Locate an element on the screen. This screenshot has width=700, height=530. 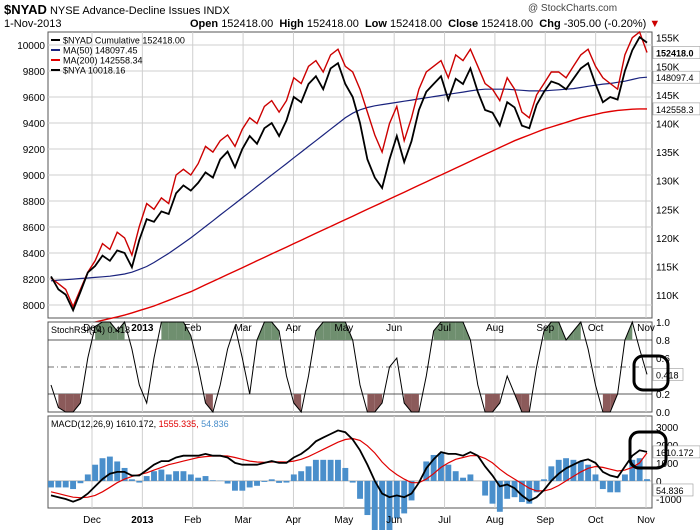
left-tick-label: 9200 is located at coordinates (34, 150).